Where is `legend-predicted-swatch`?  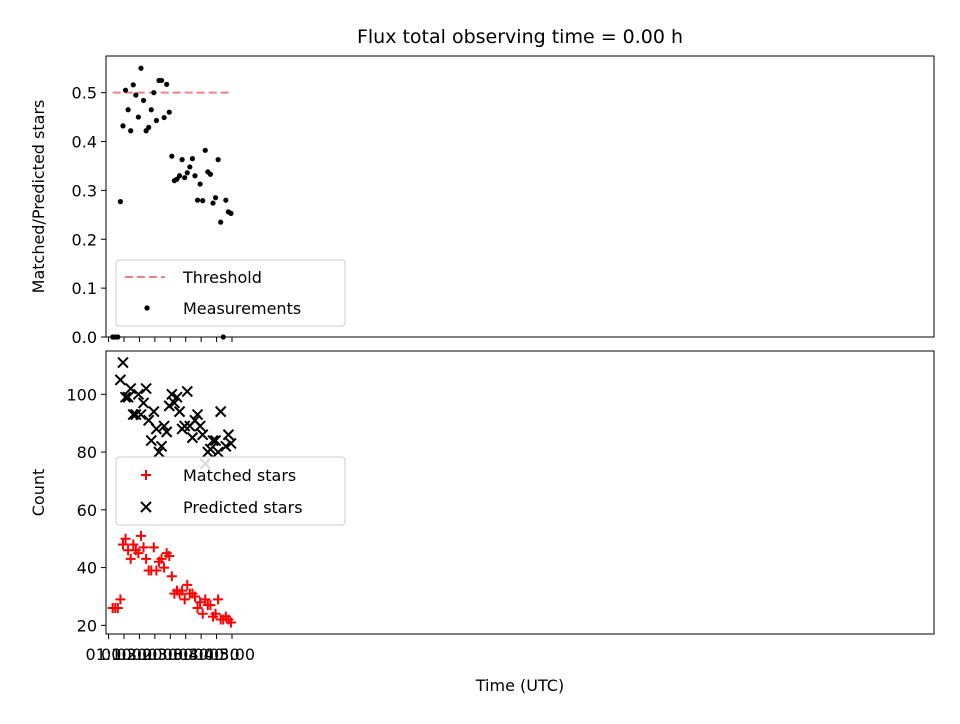 legend-predicted-swatch is located at coordinates (146, 507).